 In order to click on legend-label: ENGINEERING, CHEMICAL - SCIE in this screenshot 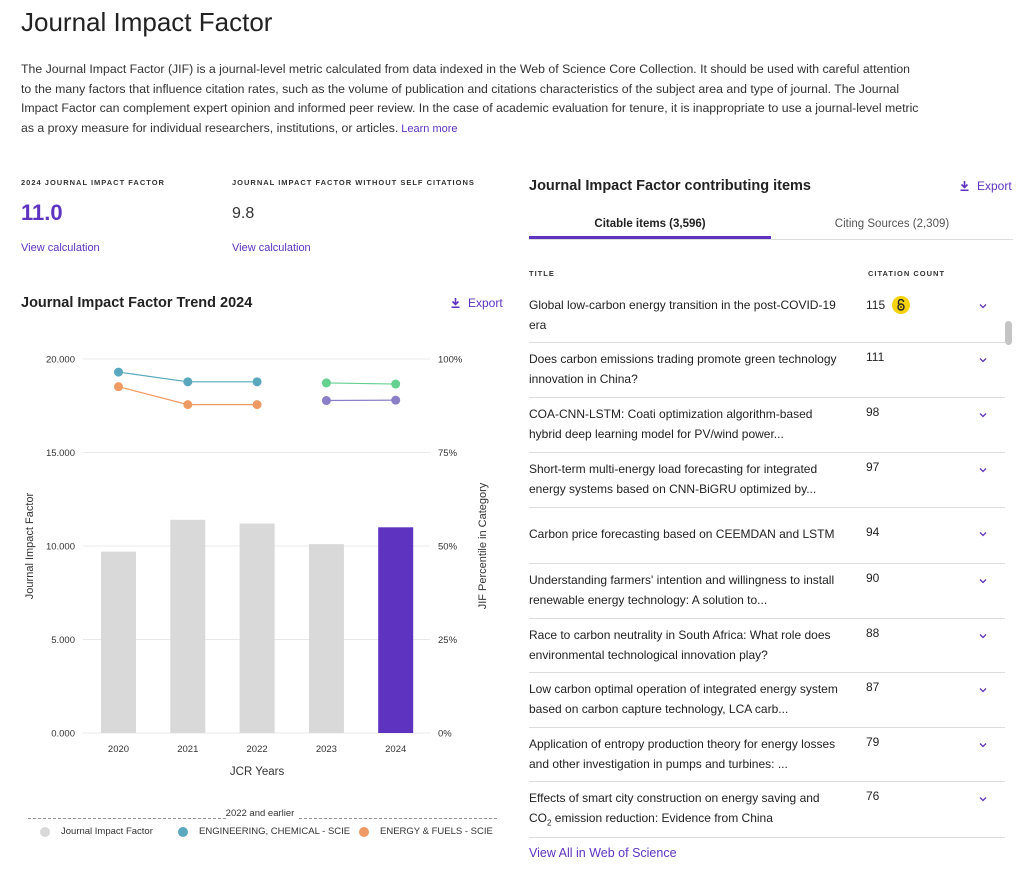, I will do `click(275, 831)`.